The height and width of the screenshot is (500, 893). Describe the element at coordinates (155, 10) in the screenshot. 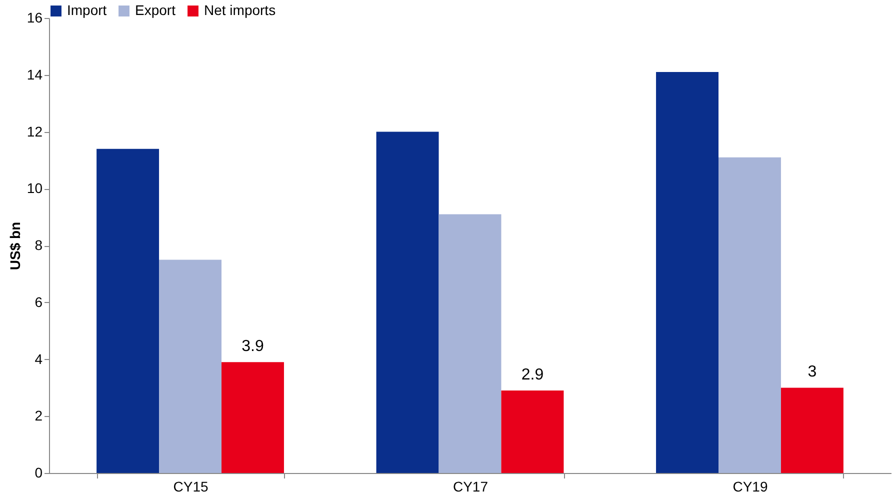

I see `legend-label: Export` at that location.